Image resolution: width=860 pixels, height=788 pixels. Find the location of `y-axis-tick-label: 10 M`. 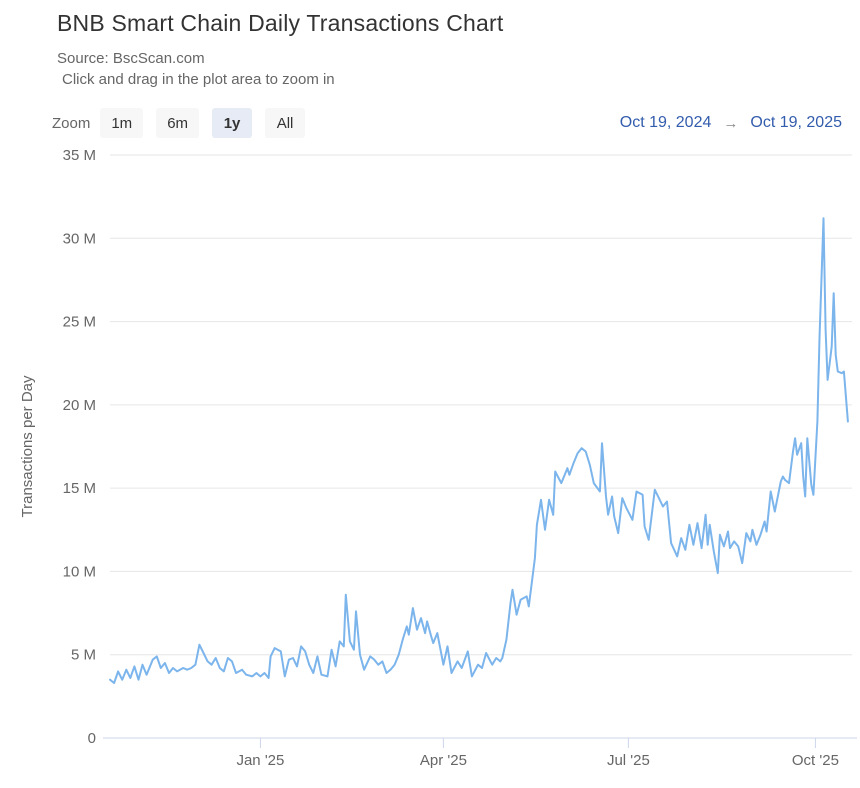

y-axis-tick-label: 10 M is located at coordinates (79, 571).